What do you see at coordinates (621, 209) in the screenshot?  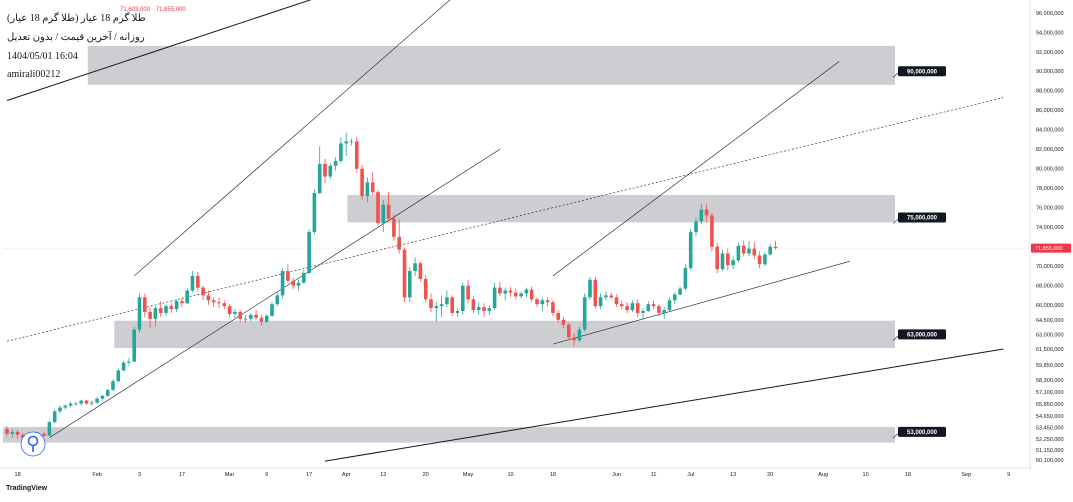 I see `zone-box` at bounding box center [621, 209].